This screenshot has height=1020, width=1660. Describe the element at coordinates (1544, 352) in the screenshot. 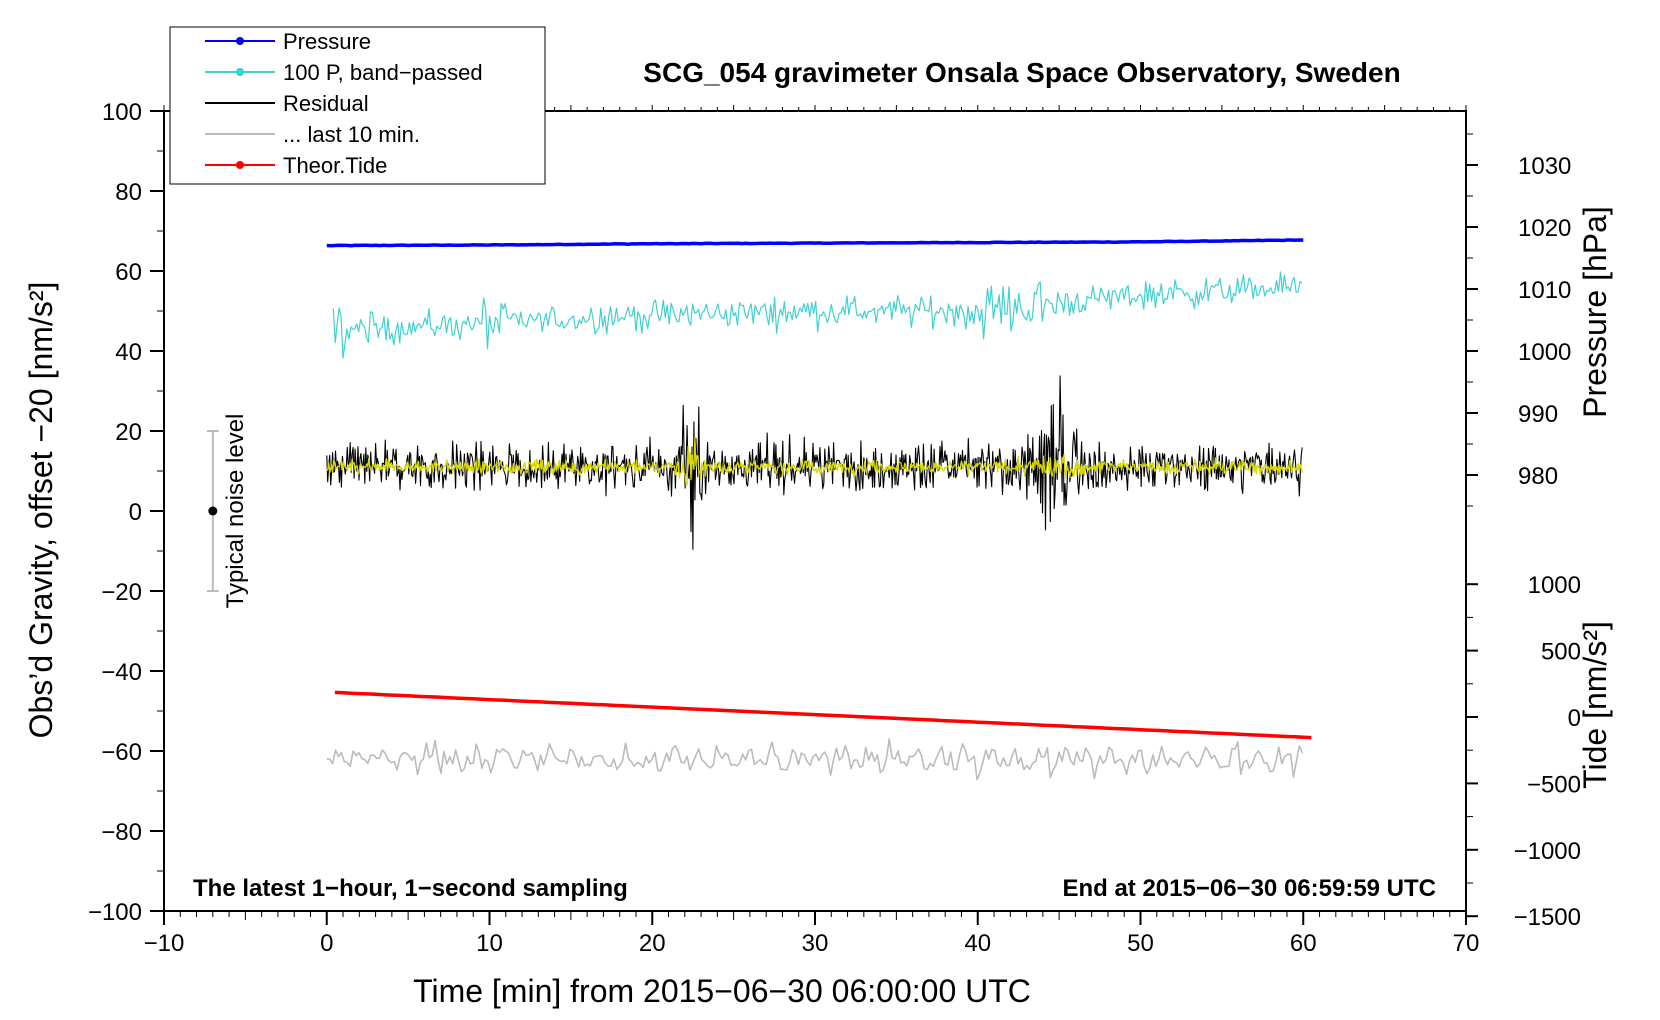

I see `pressure-tick-label: 1000` at that location.